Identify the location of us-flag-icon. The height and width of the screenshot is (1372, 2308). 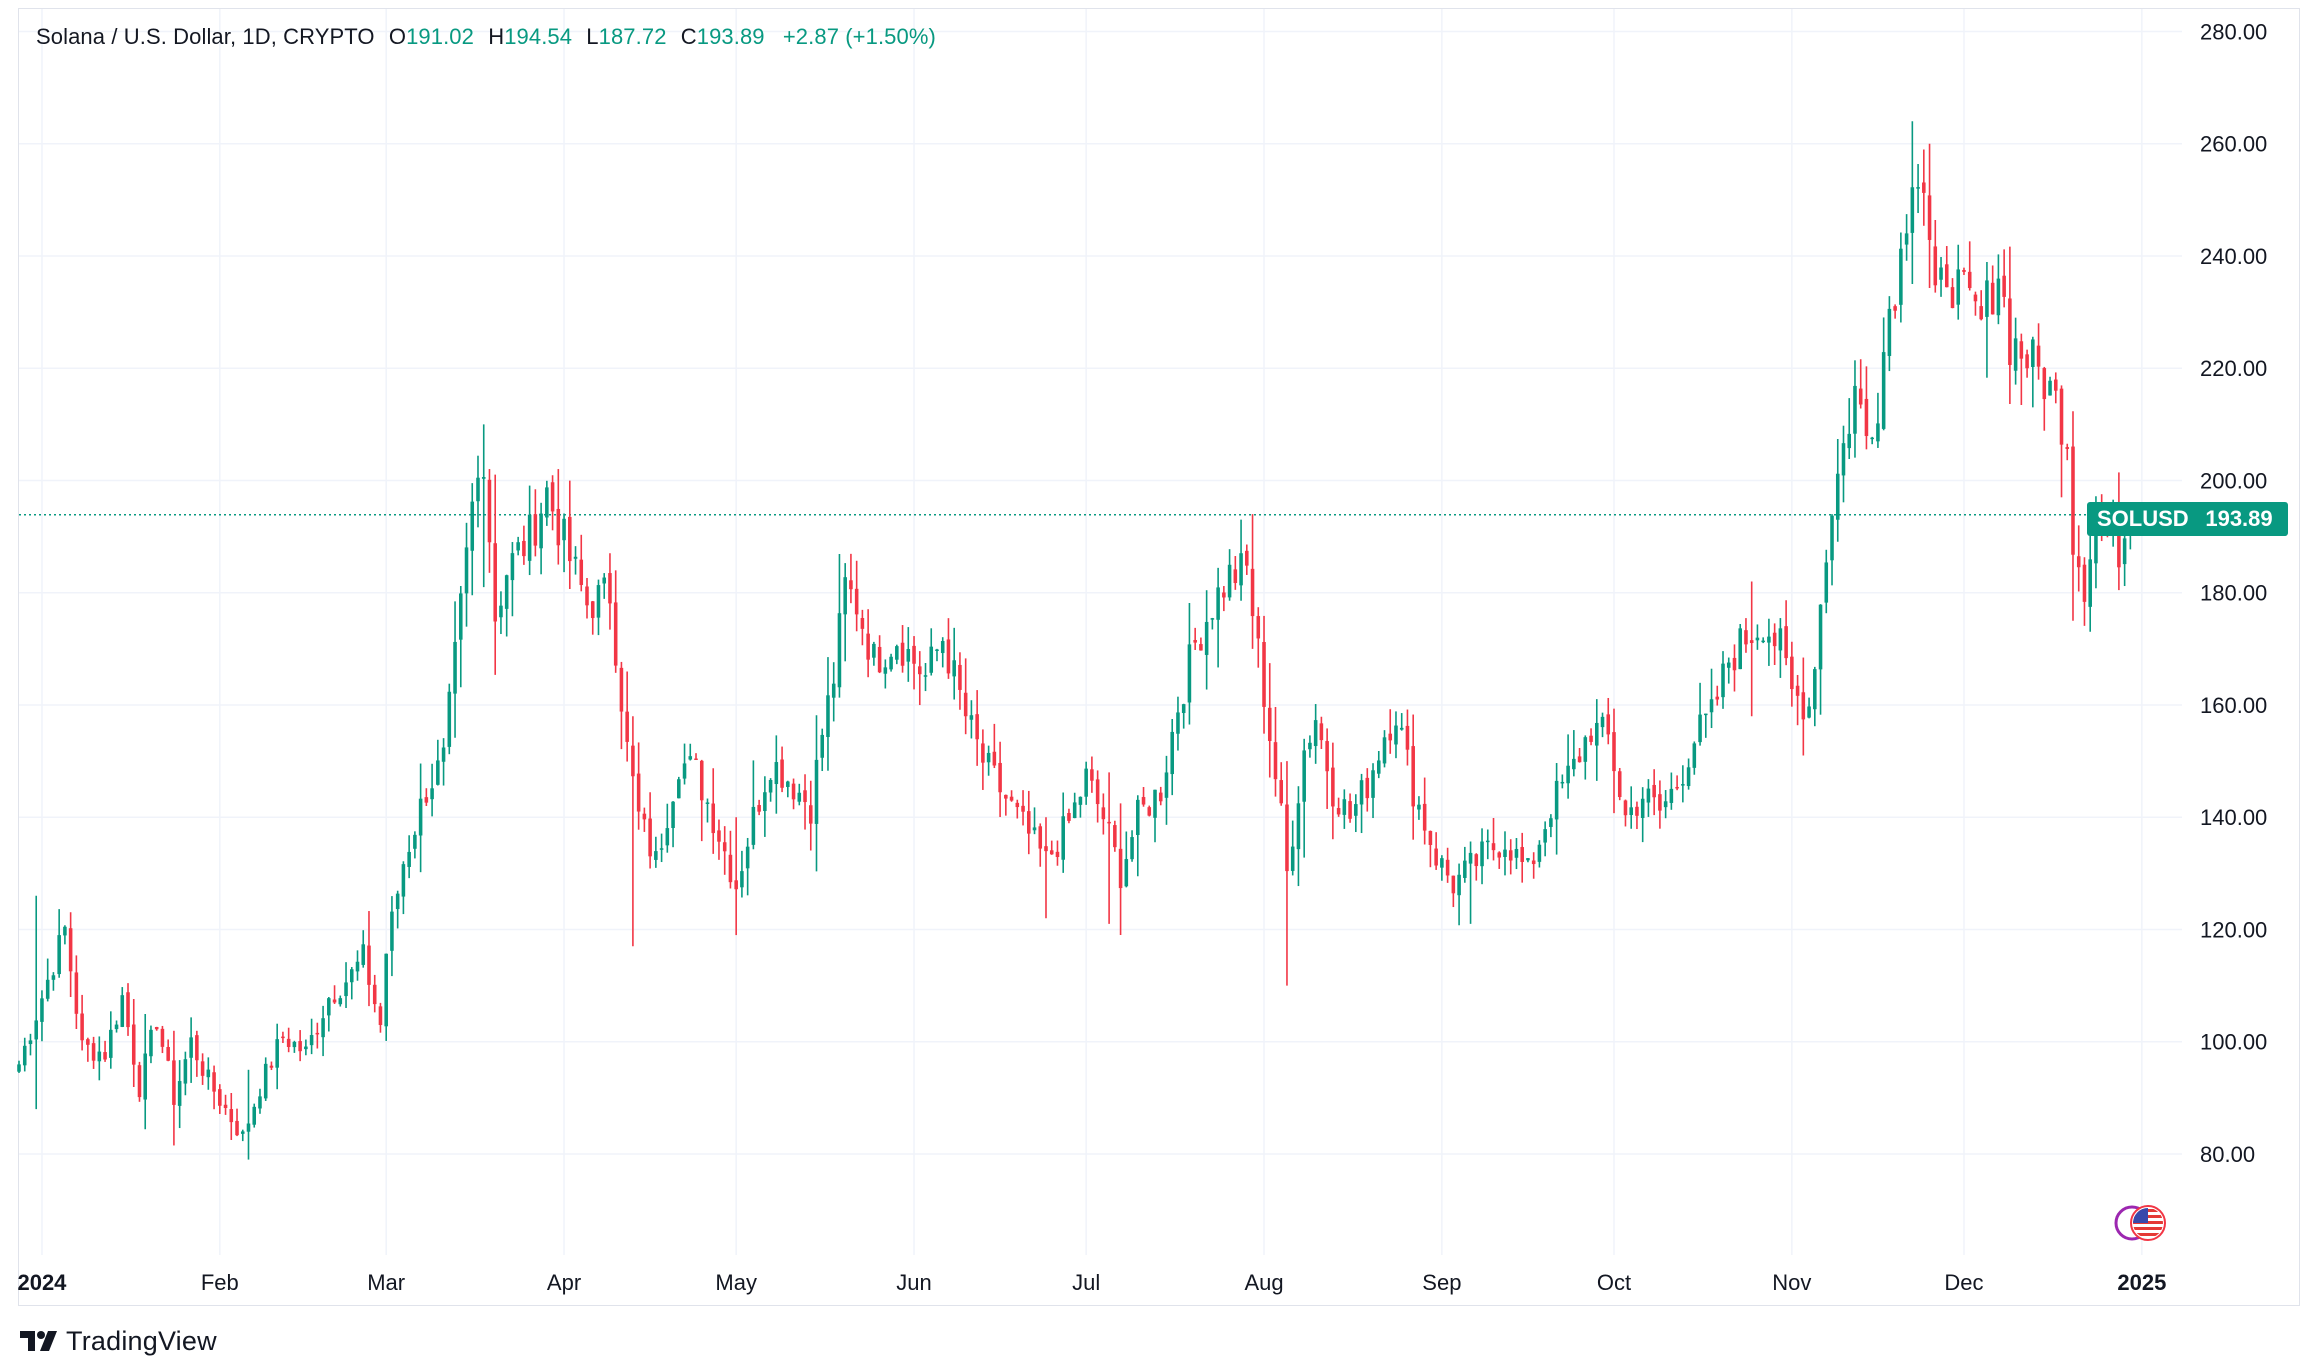
(2142, 1223).